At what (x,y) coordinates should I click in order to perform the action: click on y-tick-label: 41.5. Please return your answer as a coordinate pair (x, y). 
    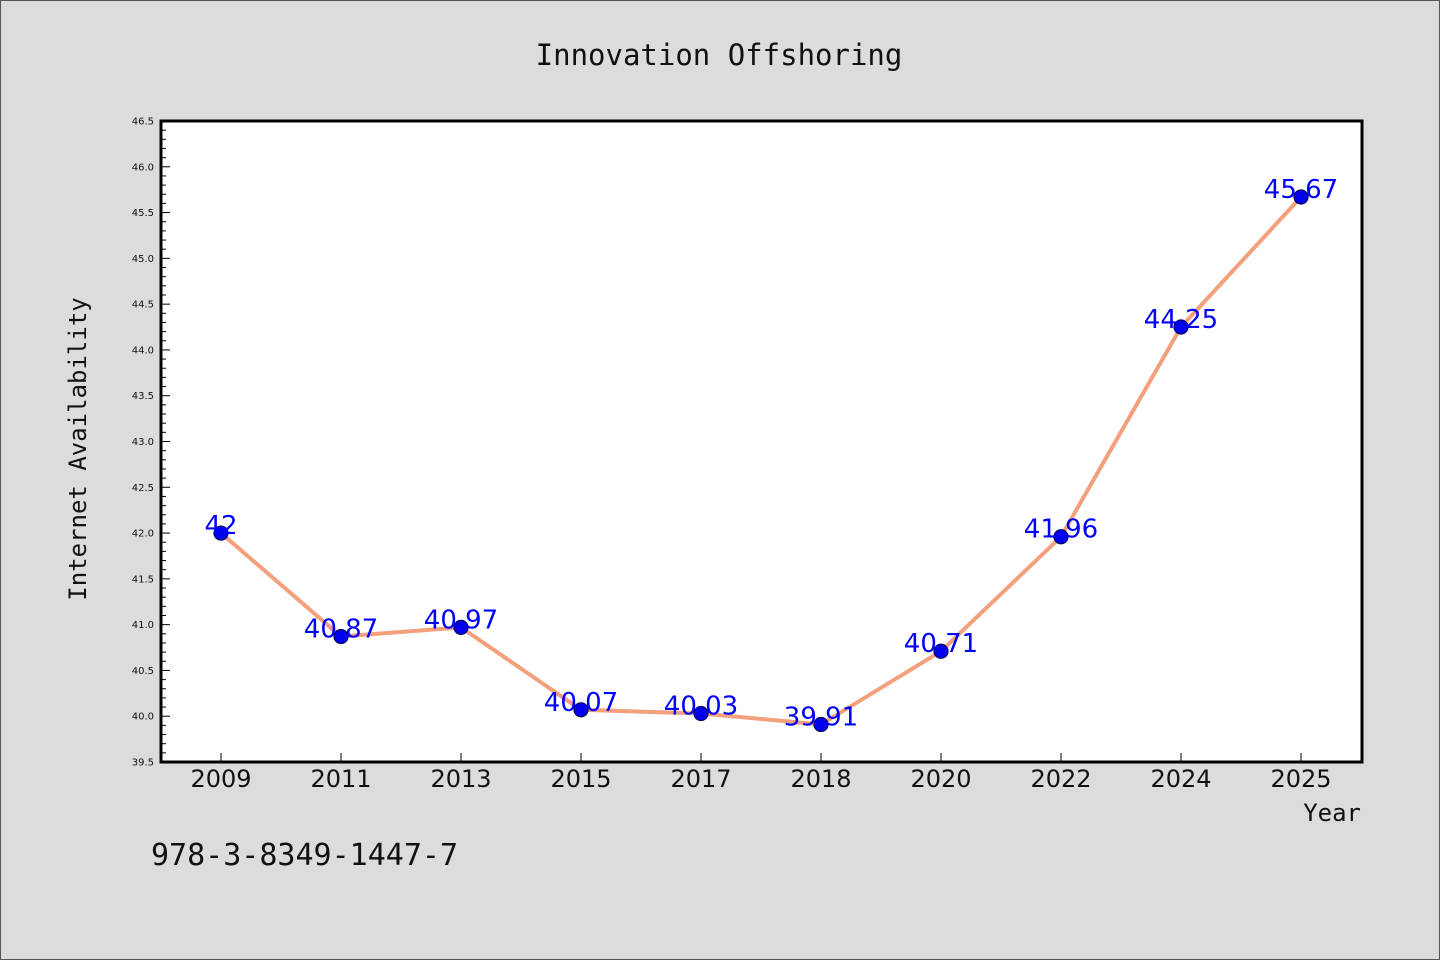
    Looking at the image, I should click on (143, 579).